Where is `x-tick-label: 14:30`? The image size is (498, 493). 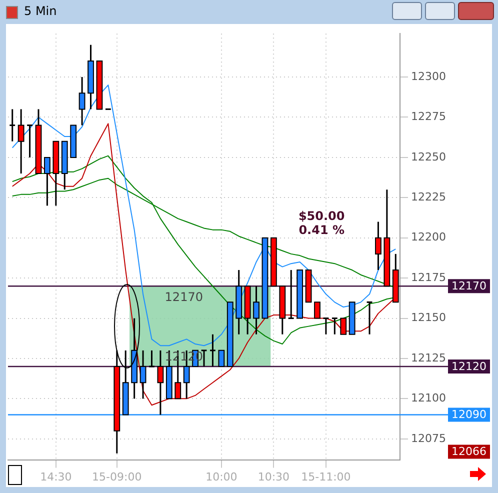
x-tick-label: 14:30 is located at coordinates (56, 477).